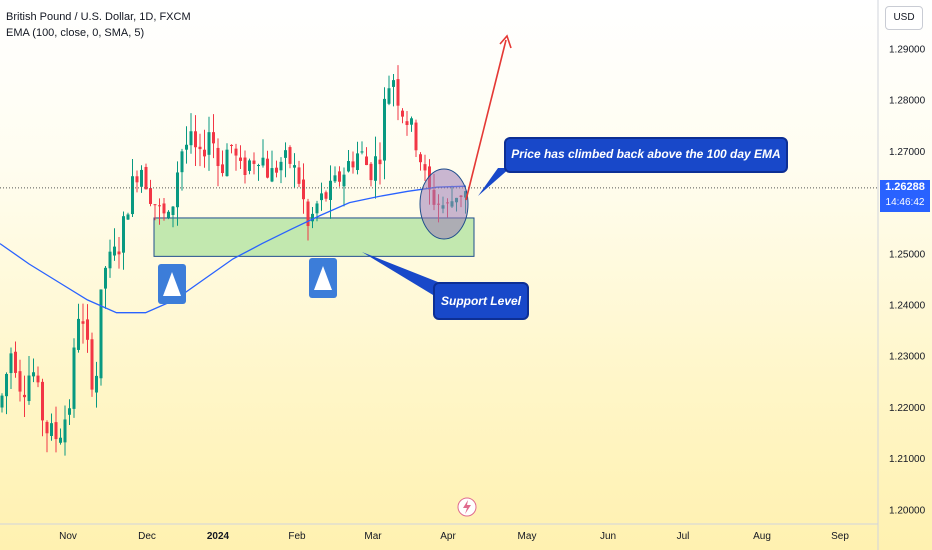  Describe the element at coordinates (444, 204) in the screenshot. I see `highlight-circle` at that location.